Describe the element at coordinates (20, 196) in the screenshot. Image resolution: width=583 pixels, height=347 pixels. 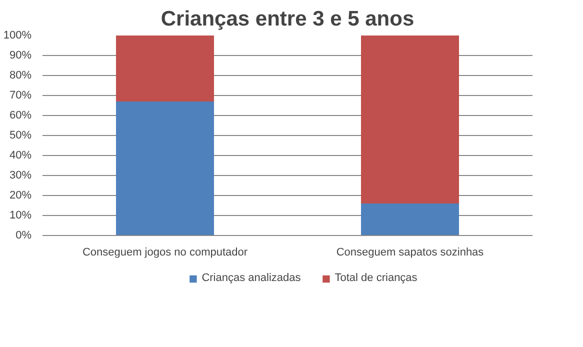
I see `y-tick-label: 20%` at that location.